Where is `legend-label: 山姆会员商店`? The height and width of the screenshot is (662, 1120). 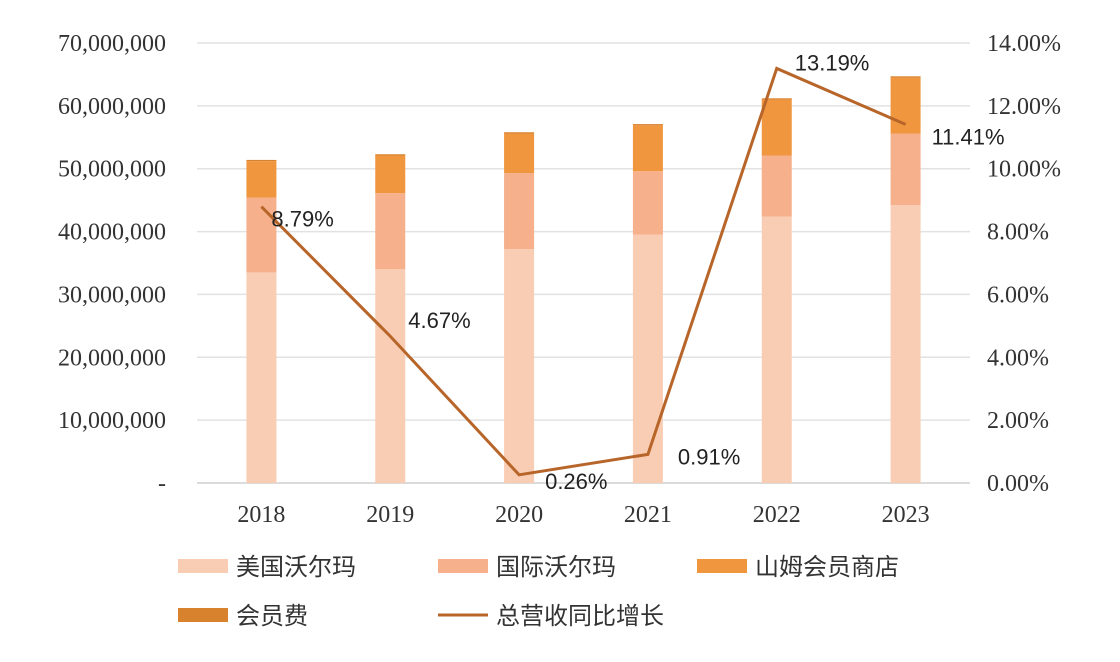 legend-label: 山姆会员商店 is located at coordinates (827, 567).